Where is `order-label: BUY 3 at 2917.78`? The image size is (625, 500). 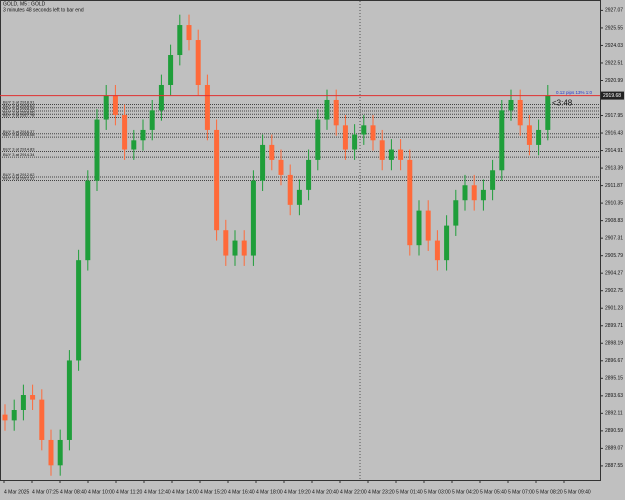 order-label: BUY 3 at 2917.78 is located at coordinates (19, 115).